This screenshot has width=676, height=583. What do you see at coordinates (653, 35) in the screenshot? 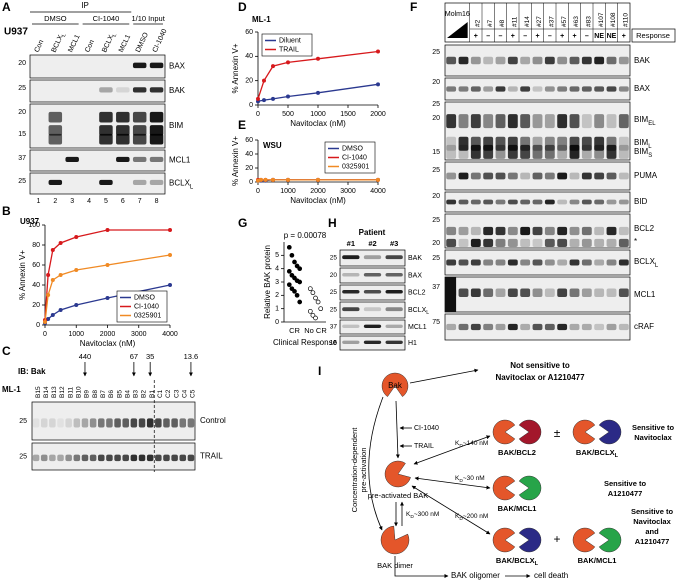
I see `response-box` at bounding box center [653, 35].